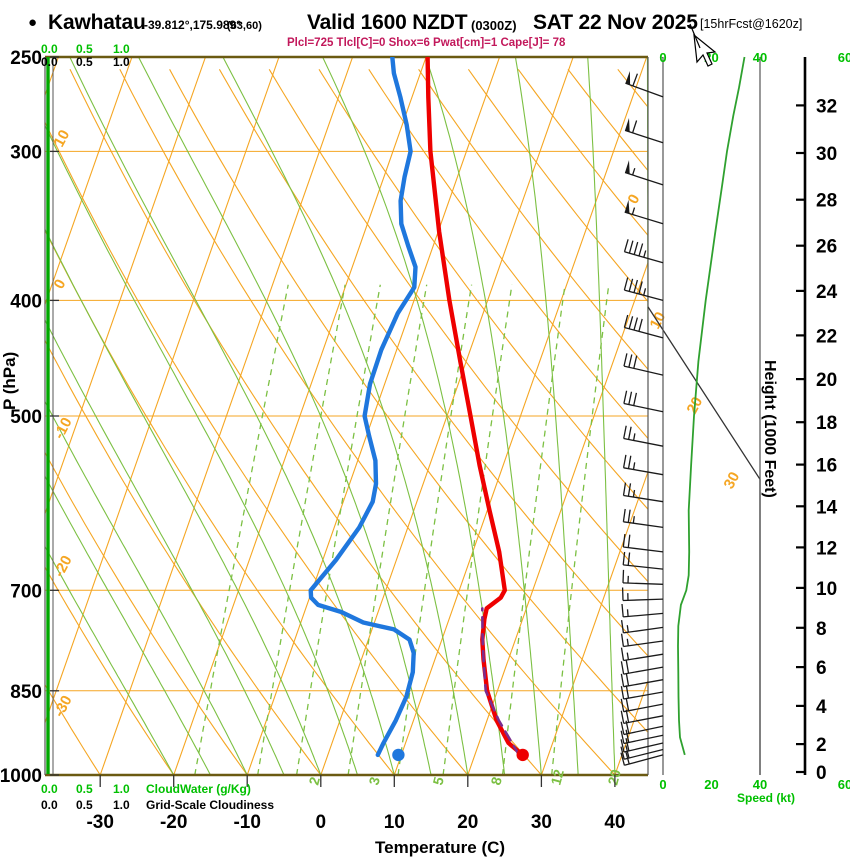 This screenshot has width=850, height=860. I want to click on svg-text: 500, so click(26, 417).